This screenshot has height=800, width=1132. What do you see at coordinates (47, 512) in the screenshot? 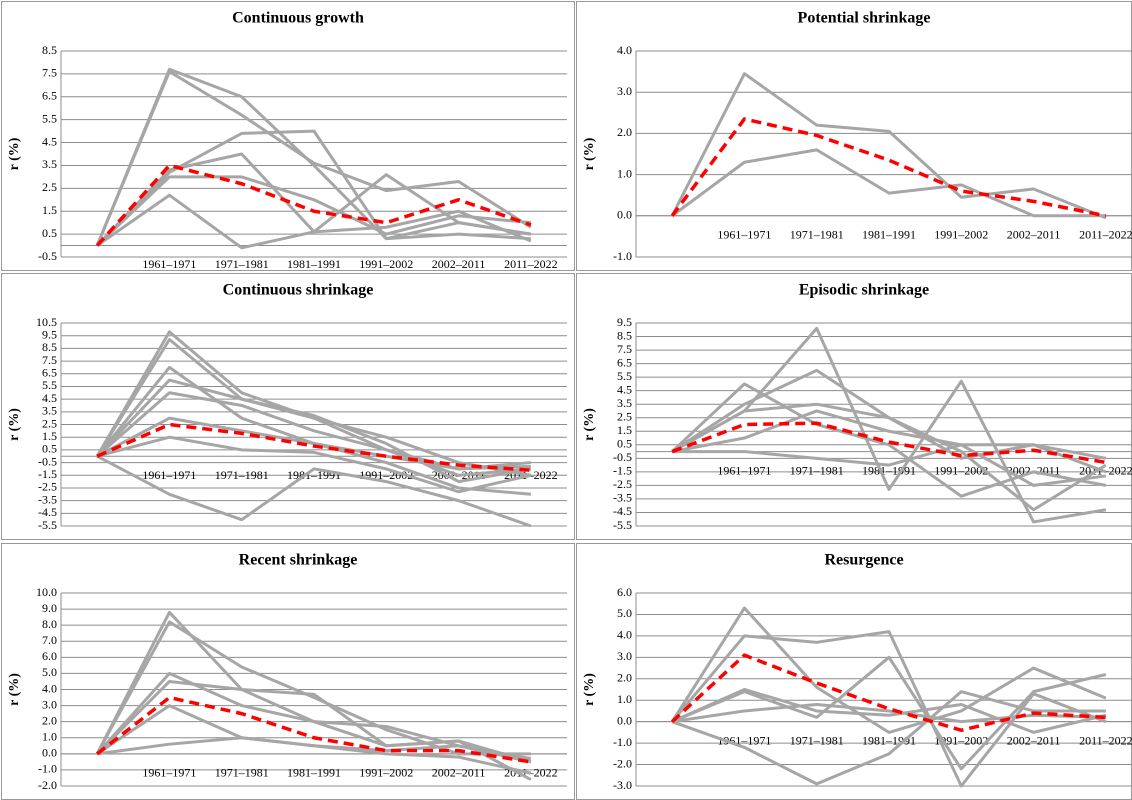
I see `y-tick-label: -4.5` at bounding box center [47, 512].